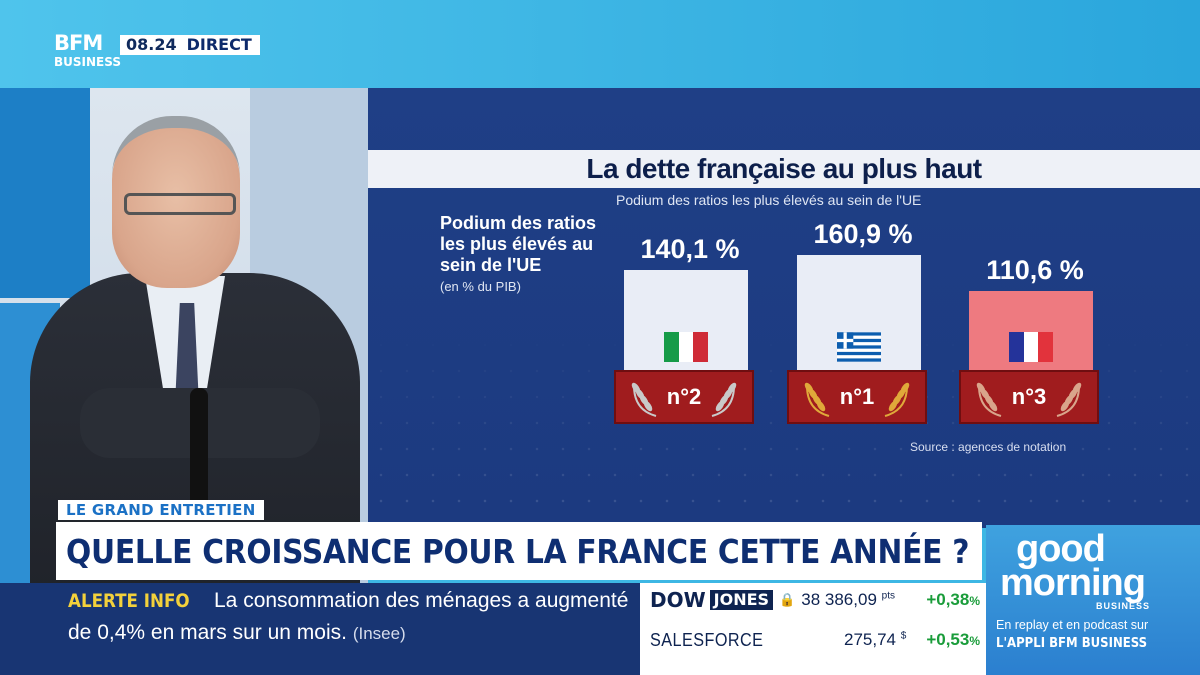 The width and height of the screenshot is (1200, 675). I want to click on news-ticker, so click(320, 629).